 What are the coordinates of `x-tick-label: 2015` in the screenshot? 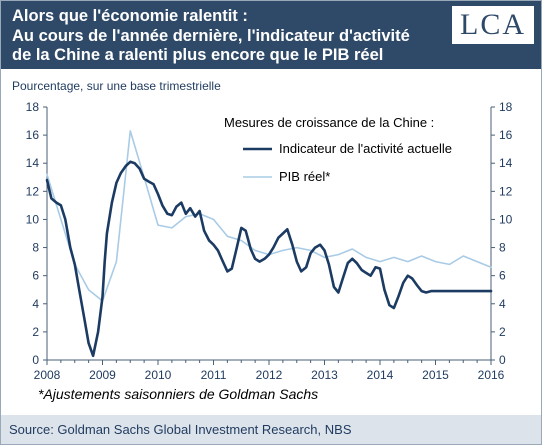 It's located at (435, 375).